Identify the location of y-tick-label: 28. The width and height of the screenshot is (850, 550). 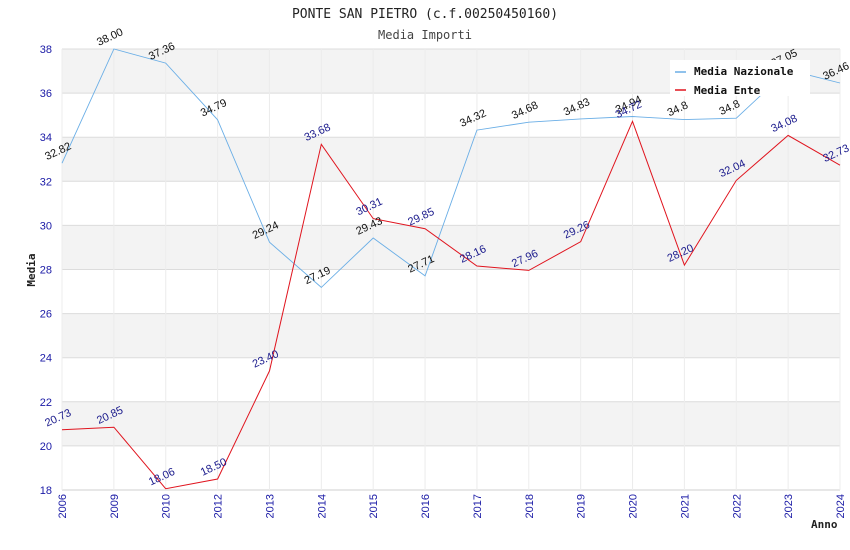
(46, 271).